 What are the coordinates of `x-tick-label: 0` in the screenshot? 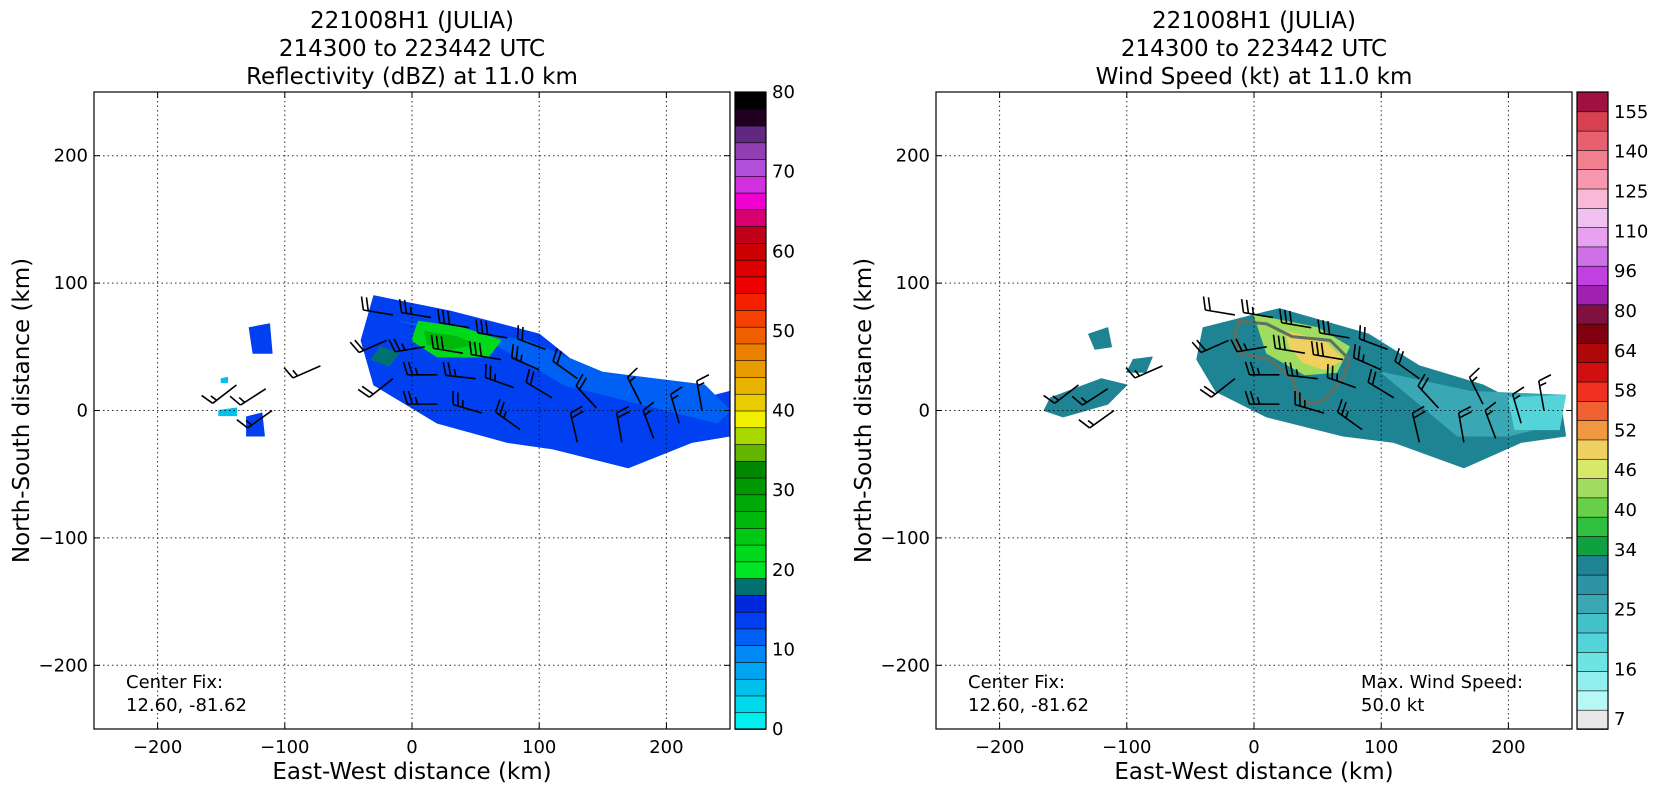 It's located at (411, 747).